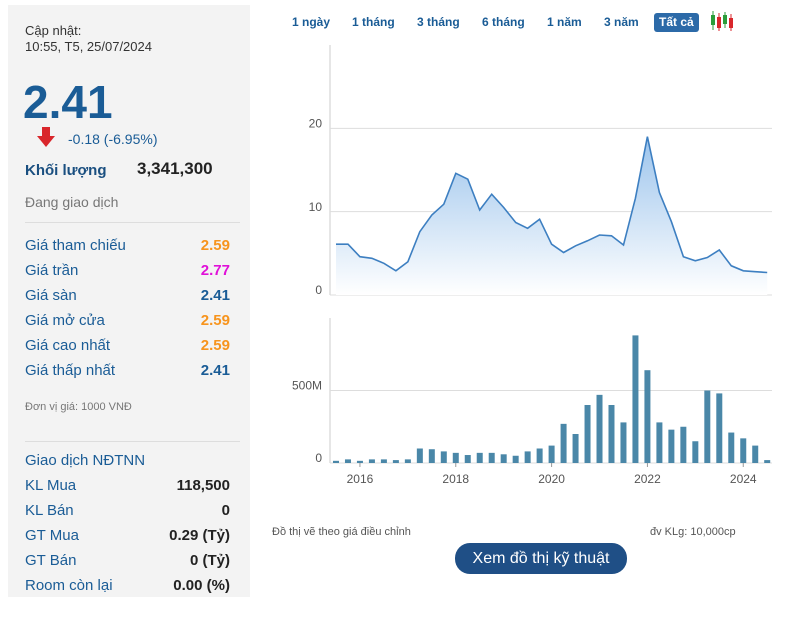 This screenshot has width=811, height=618. I want to click on row-label: Giá tham chiếu, so click(75, 245).